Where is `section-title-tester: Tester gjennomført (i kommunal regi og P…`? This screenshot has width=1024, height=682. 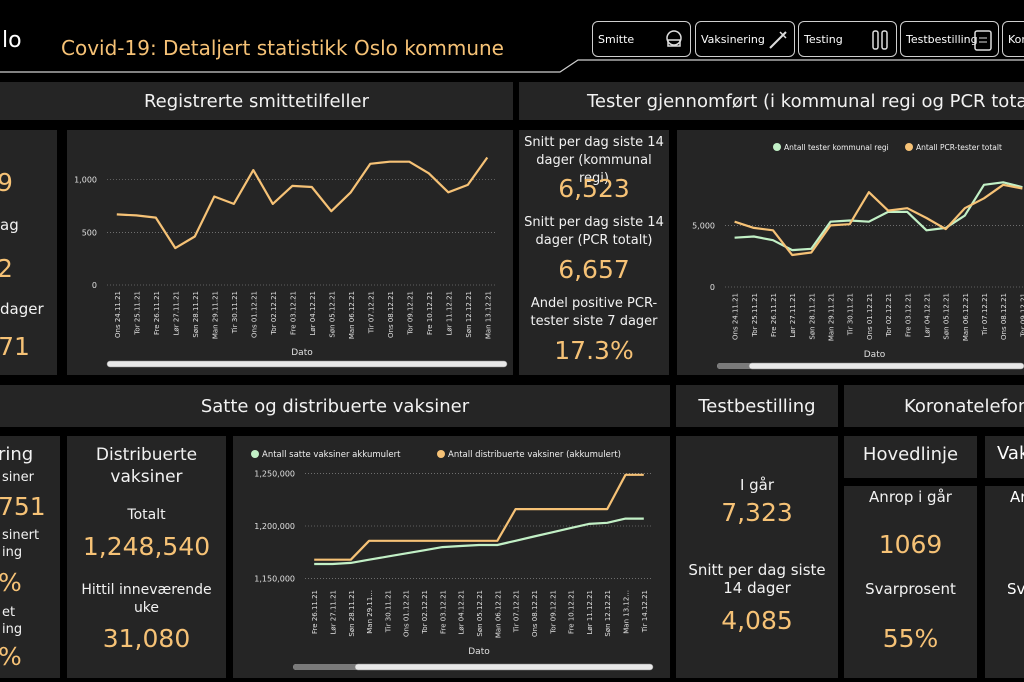
section-title-tester: Tester gjennomført (i kommunal regi og P… is located at coordinates (805, 101).